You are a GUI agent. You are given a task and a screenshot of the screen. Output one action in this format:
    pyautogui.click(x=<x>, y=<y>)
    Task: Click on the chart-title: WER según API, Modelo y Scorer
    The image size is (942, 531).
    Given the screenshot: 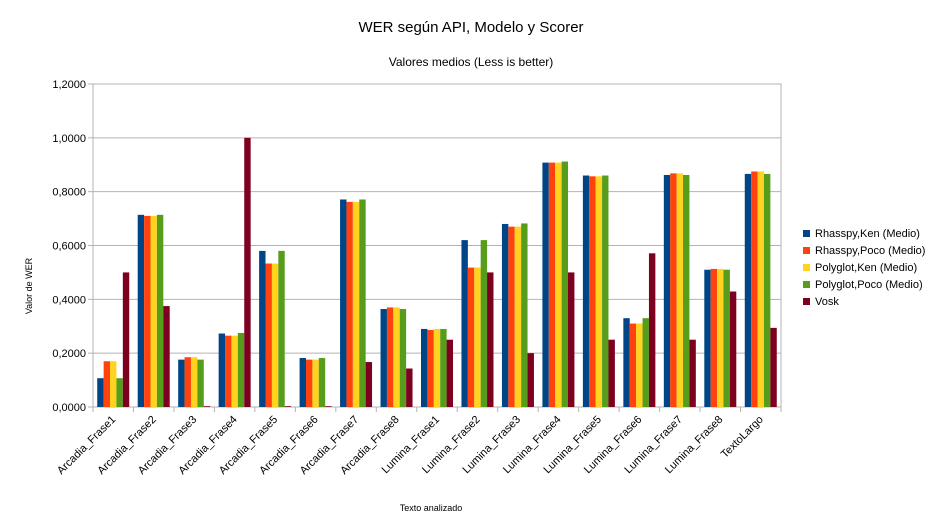 What is the action you would take?
    pyautogui.click(x=471, y=27)
    